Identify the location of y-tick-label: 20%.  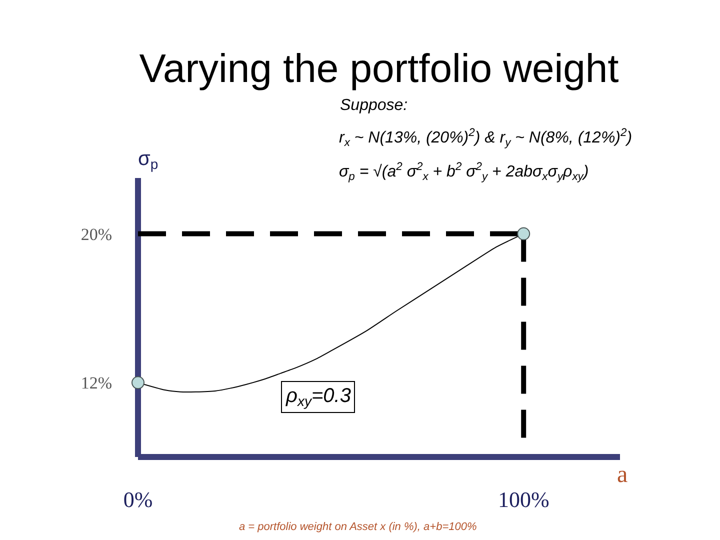
(96, 234).